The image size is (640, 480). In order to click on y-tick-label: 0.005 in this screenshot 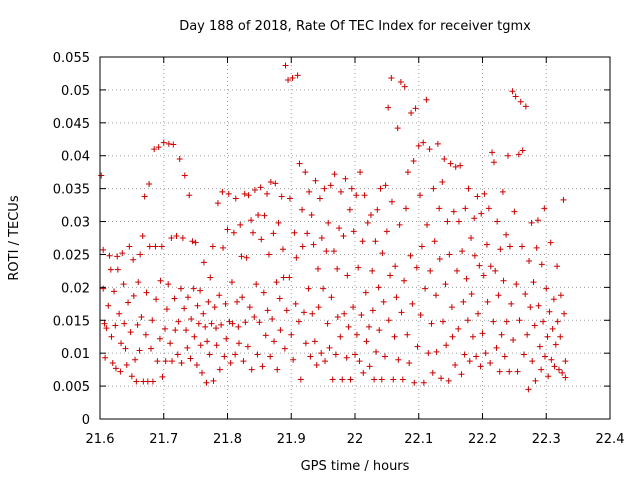, I will do `click(71, 387)`.